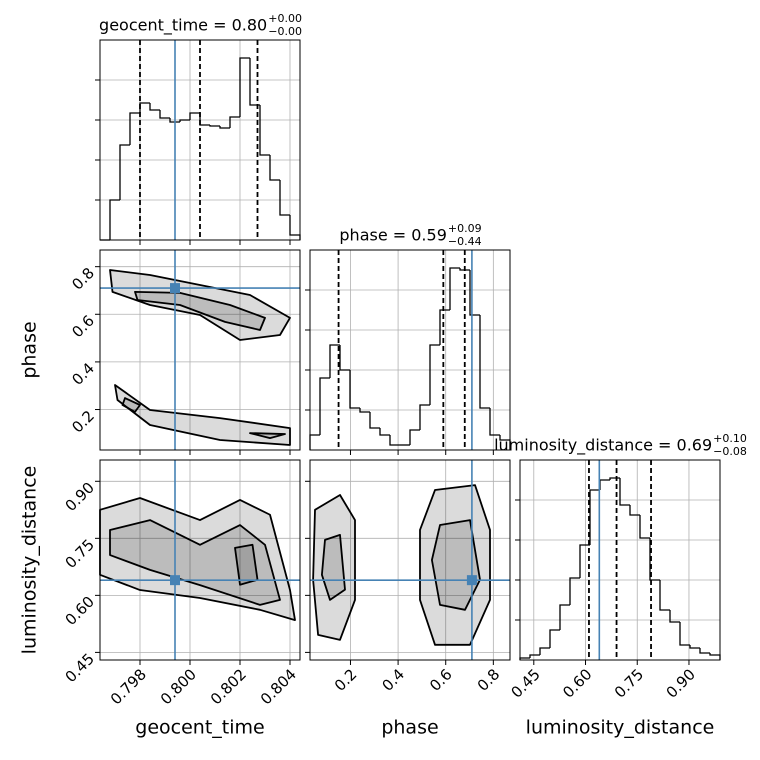 The width and height of the screenshot is (760, 760). Describe the element at coordinates (620, 728) in the screenshot. I see `x-axis-label: luminosity_distance` at that location.